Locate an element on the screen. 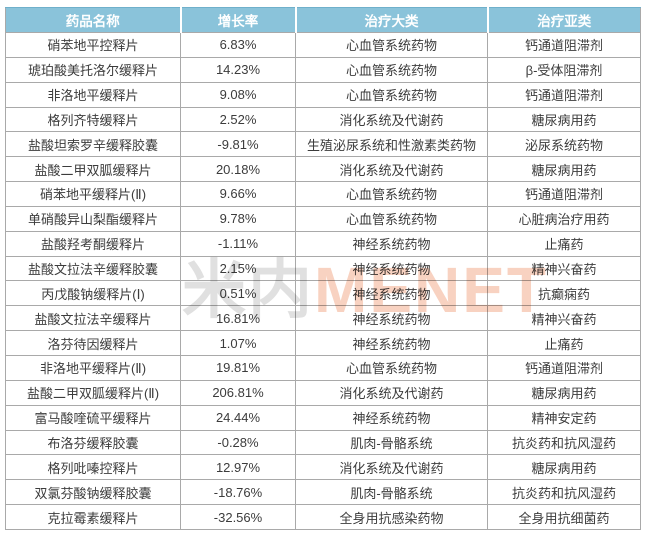 Image resolution: width=646 pixels, height=537 pixels. table-row: 盐酸文拉法辛缓释胶囊 2.15% 神经系统药物 精神兴奋药 is located at coordinates (323, 268).